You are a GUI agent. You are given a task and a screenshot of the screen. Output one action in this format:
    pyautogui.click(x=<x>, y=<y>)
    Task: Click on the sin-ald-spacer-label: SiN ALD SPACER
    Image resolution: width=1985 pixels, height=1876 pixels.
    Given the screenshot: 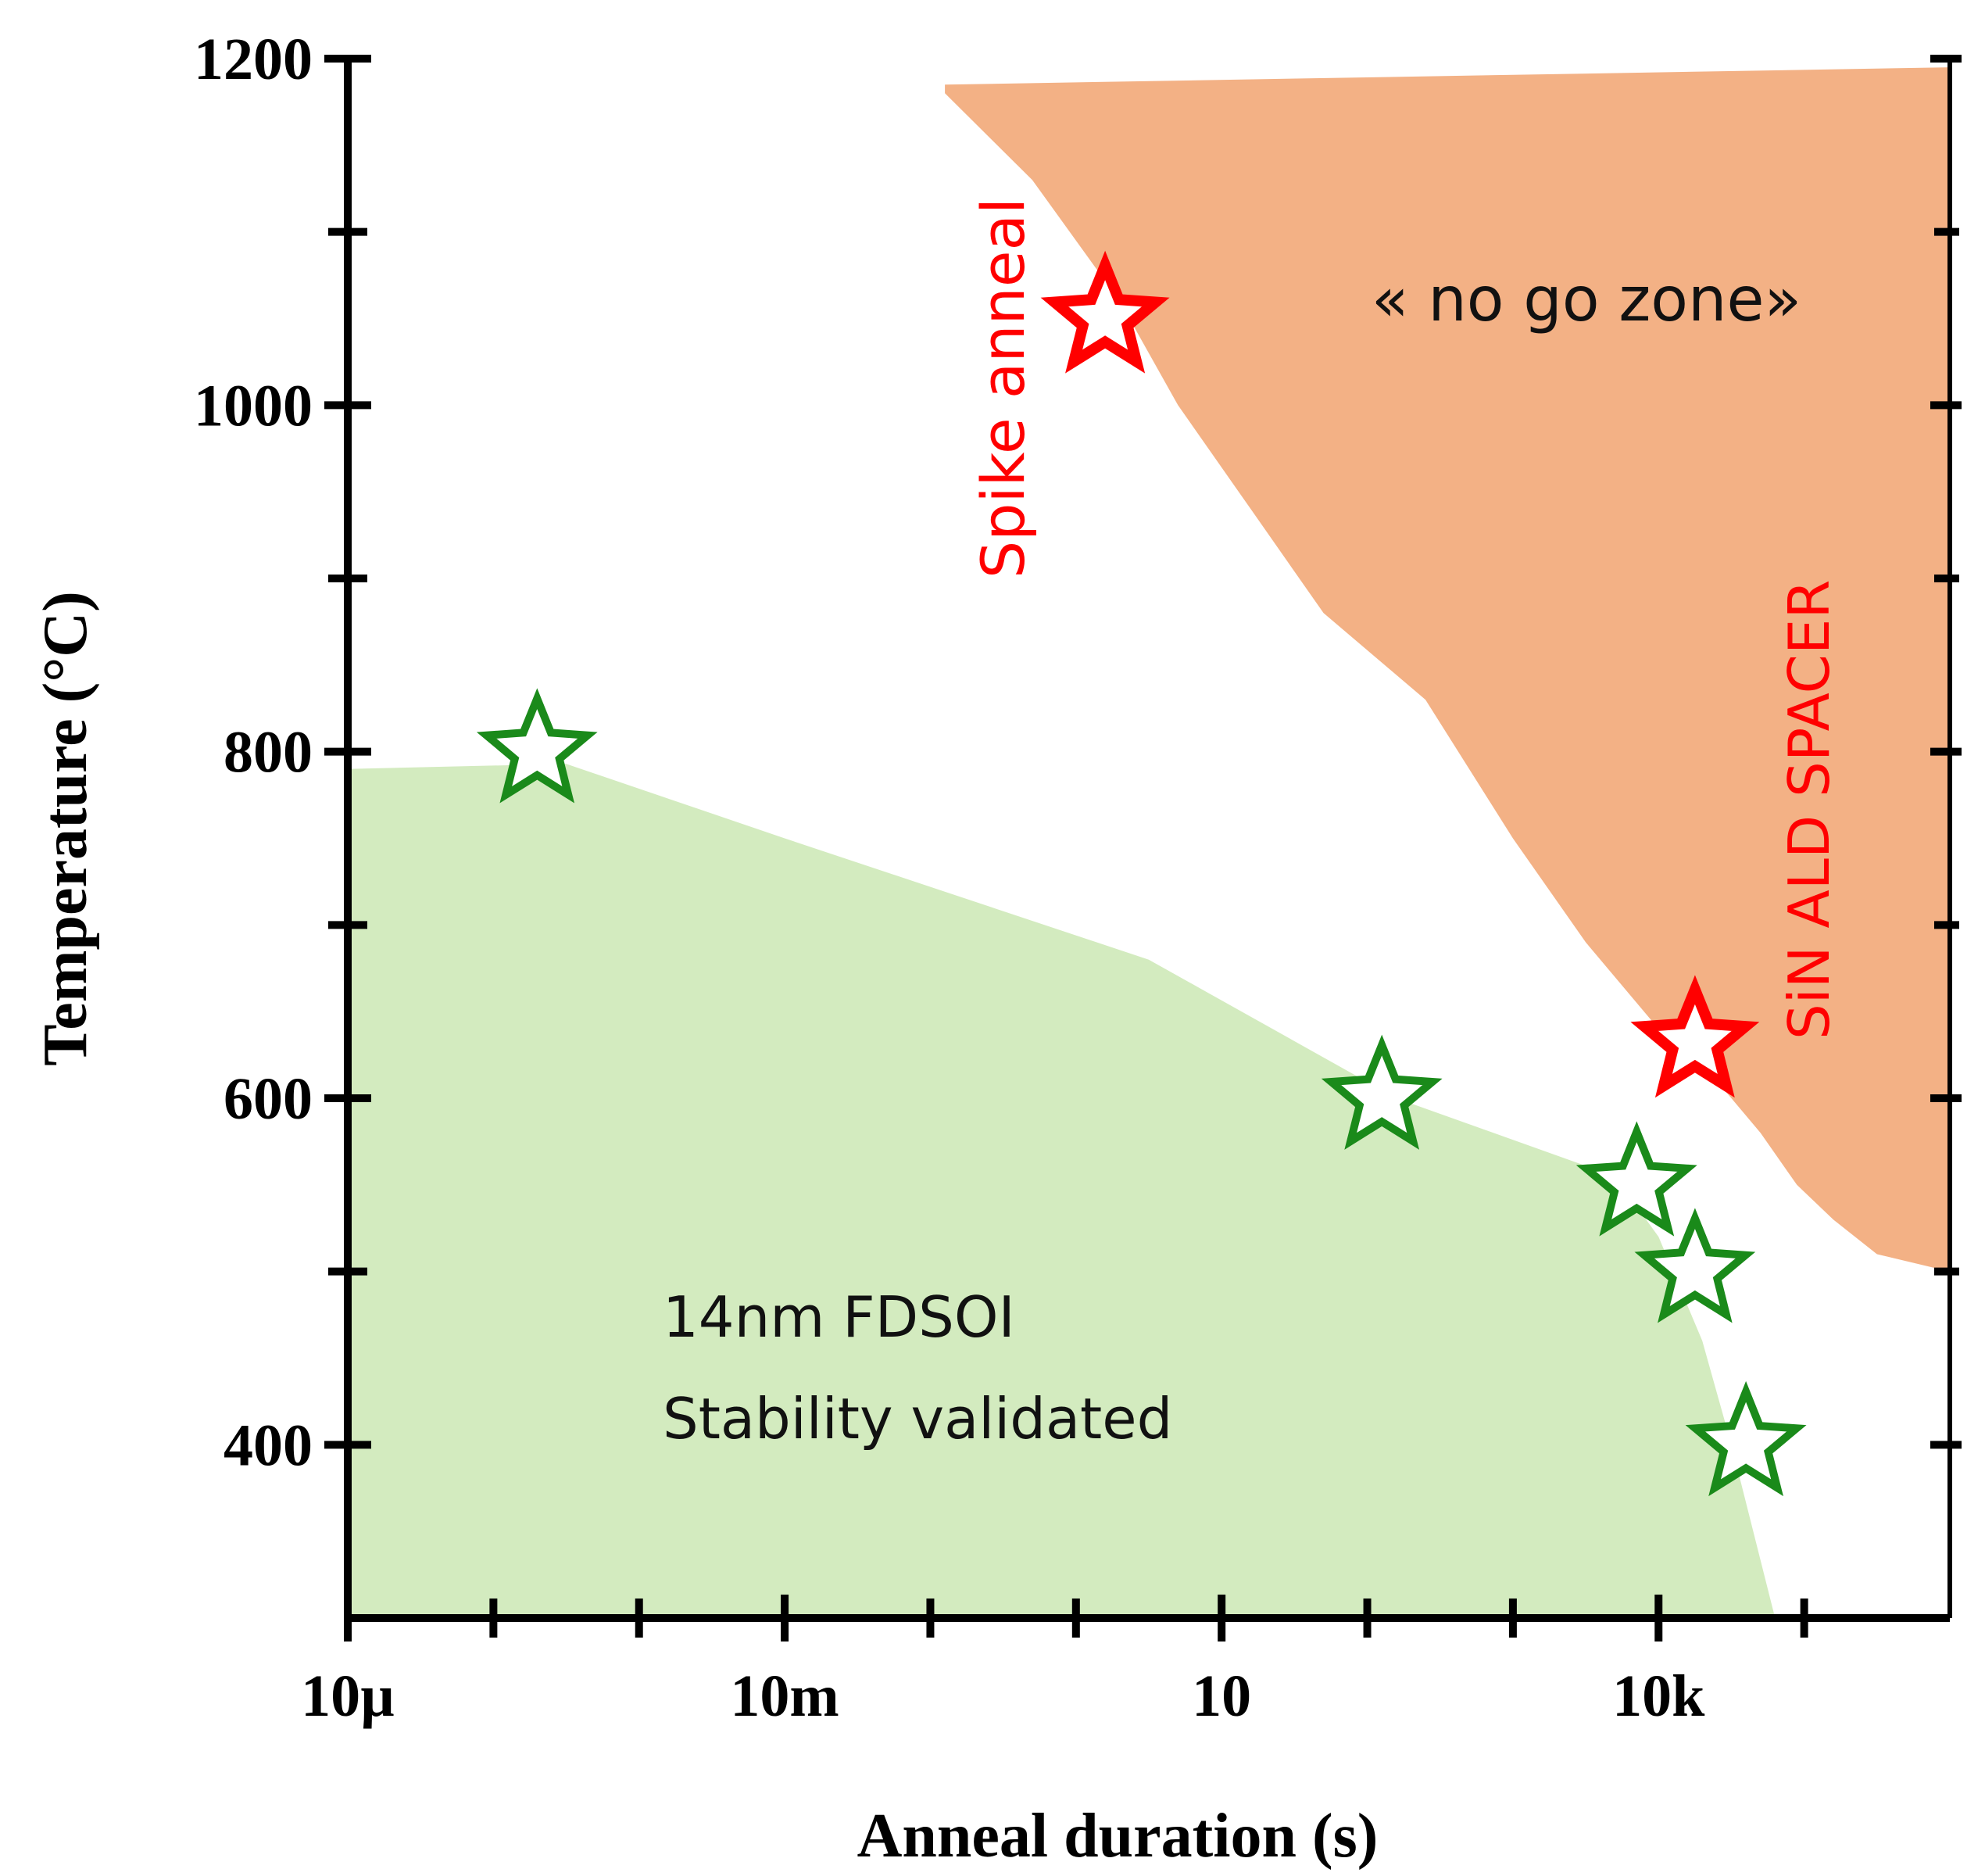 What is the action you would take?
    pyautogui.click(x=1809, y=810)
    